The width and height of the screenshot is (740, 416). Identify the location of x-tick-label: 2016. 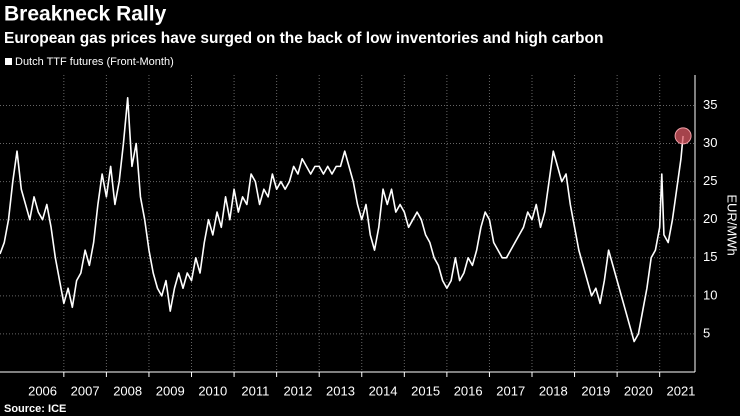
(468, 390).